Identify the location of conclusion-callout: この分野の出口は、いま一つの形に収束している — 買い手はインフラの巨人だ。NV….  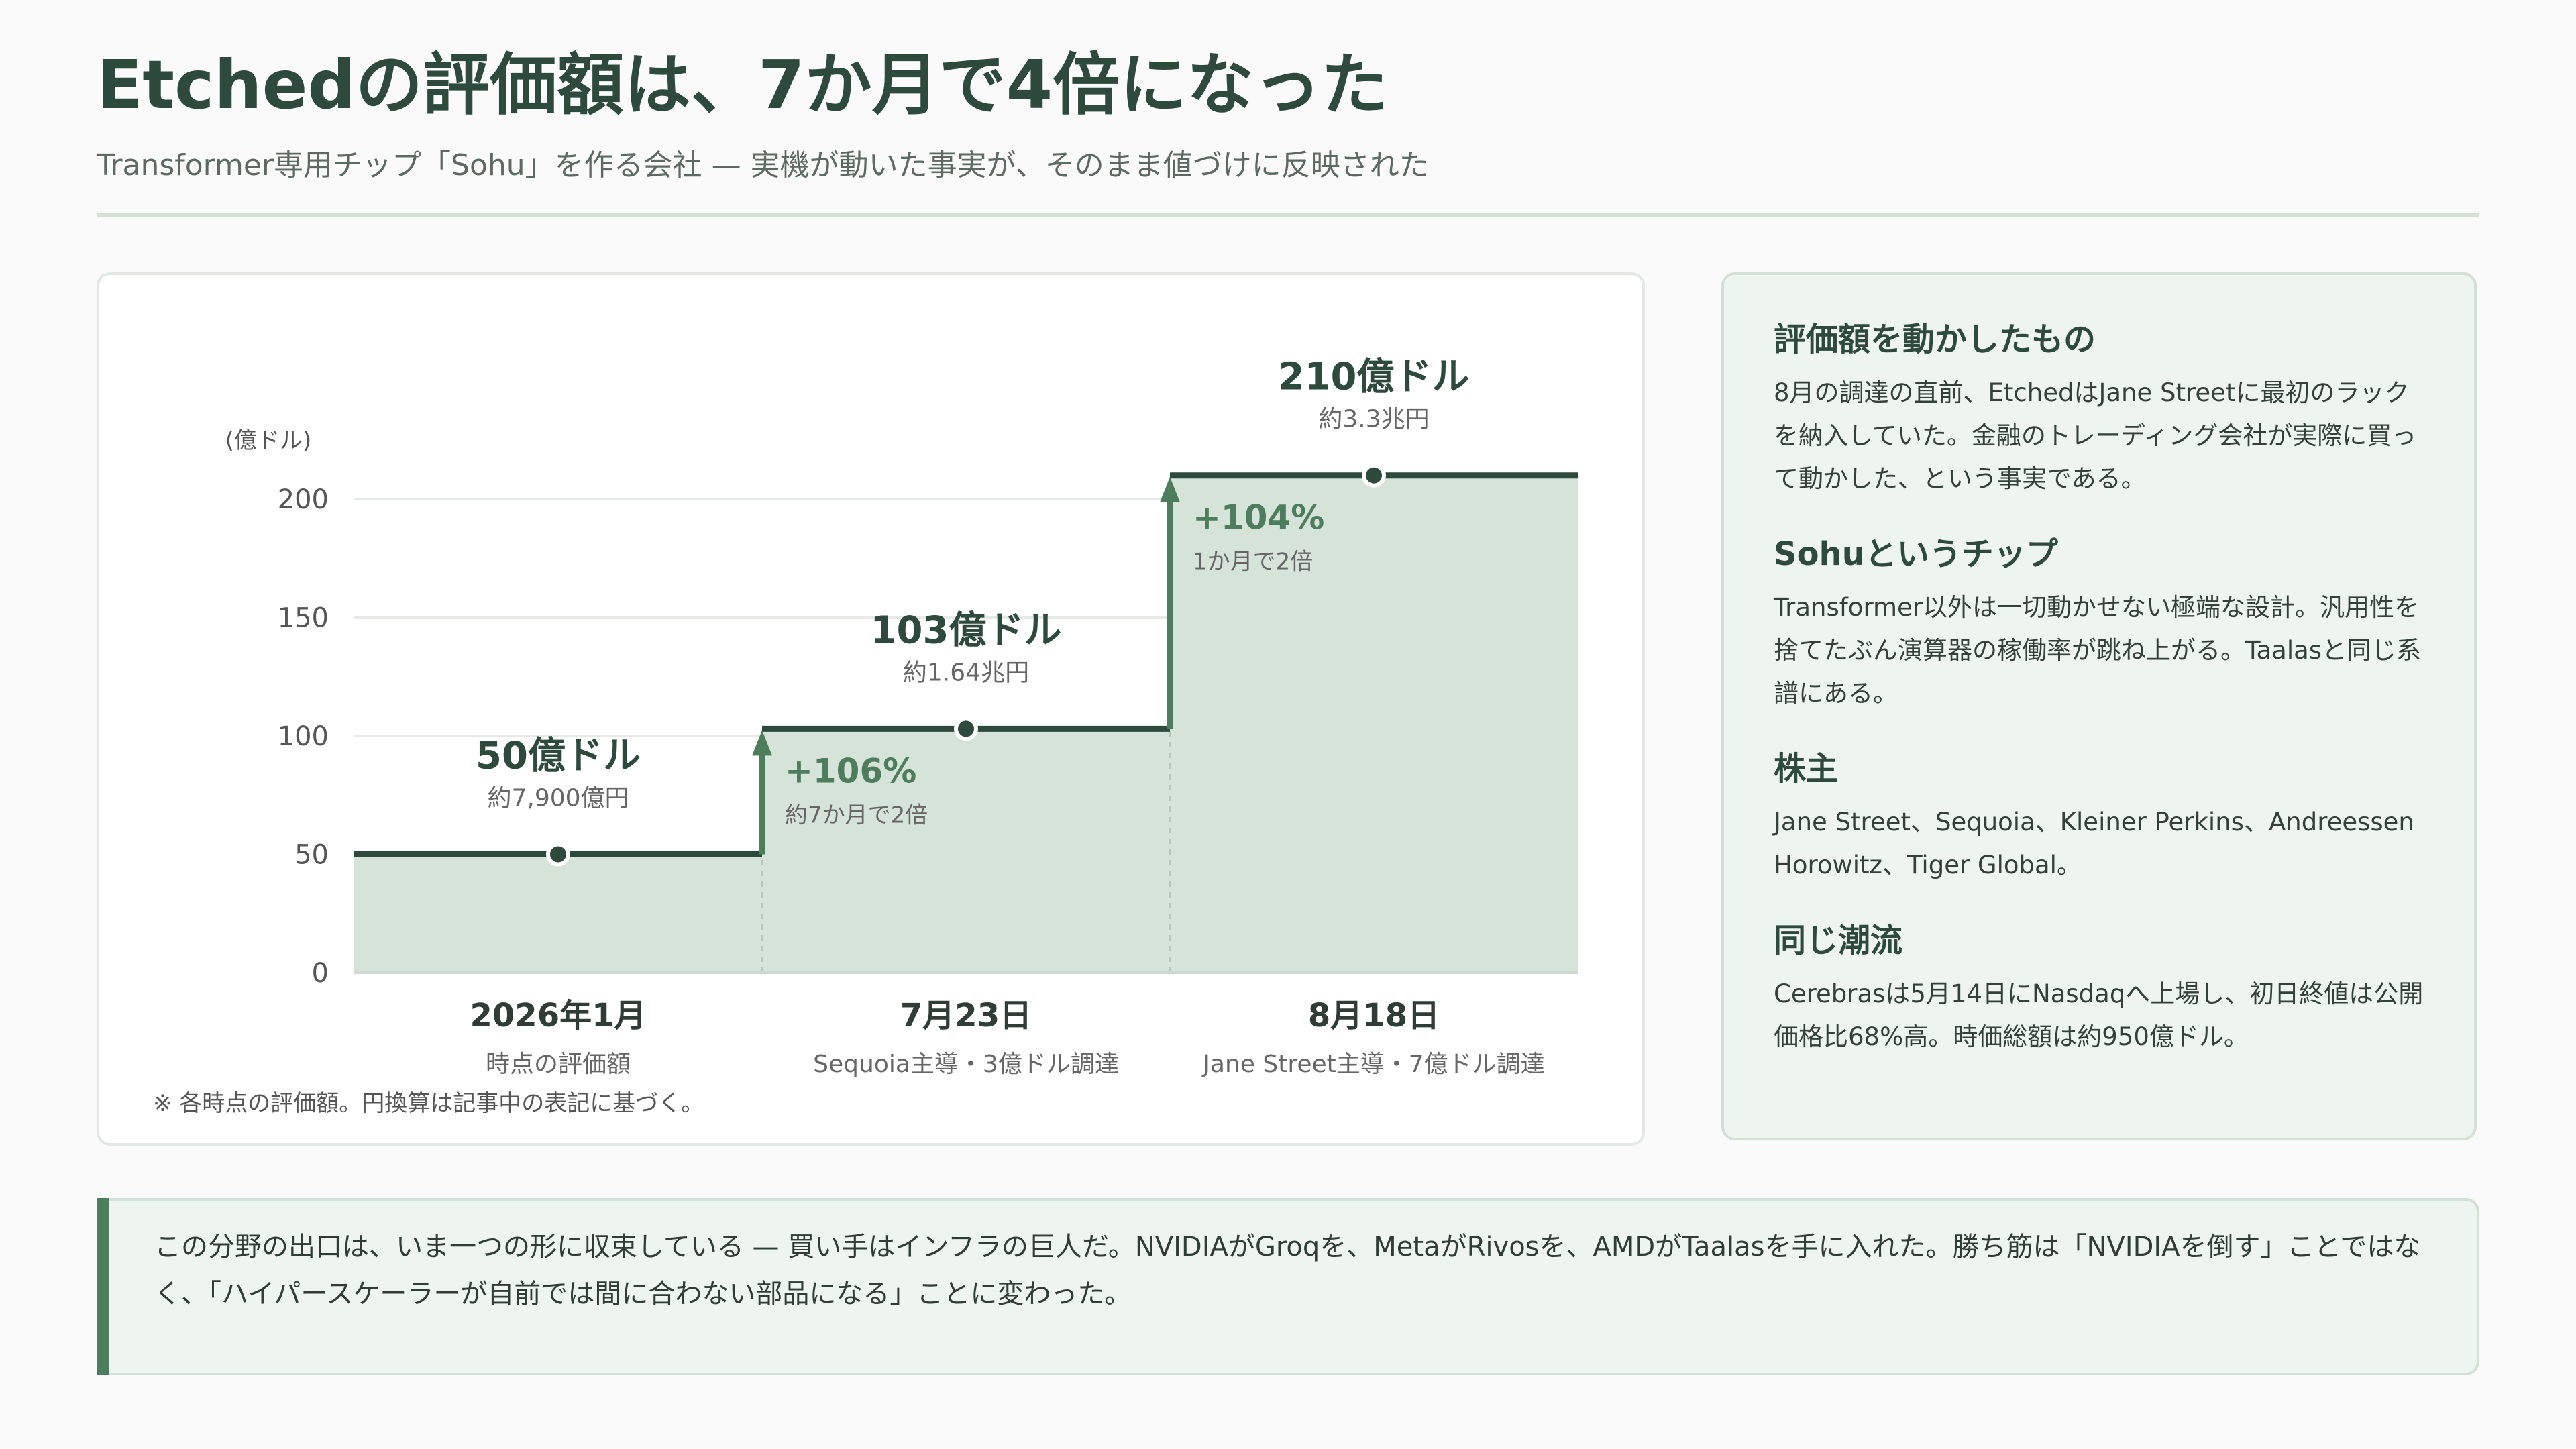
(1288, 1286).